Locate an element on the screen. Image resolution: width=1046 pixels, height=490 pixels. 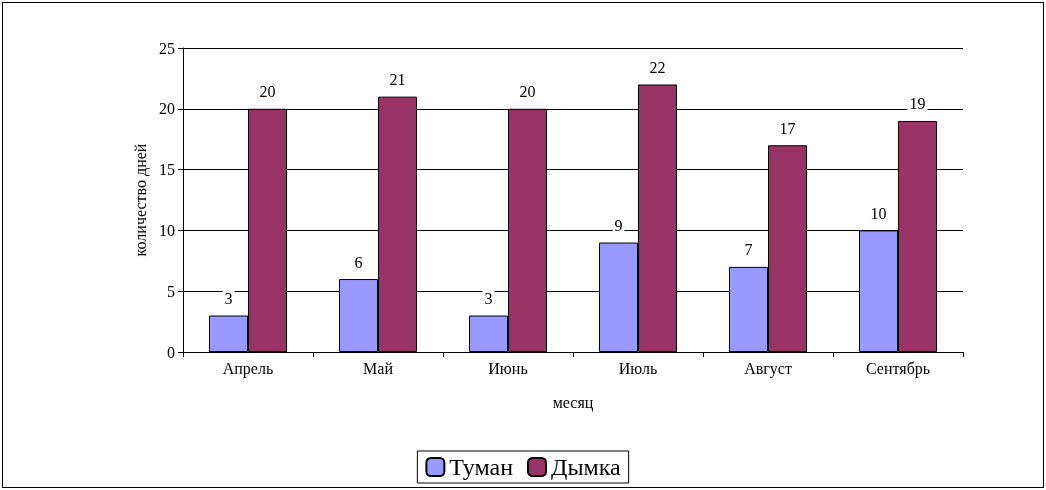
y-tick-label: 0 is located at coordinates (171, 352).